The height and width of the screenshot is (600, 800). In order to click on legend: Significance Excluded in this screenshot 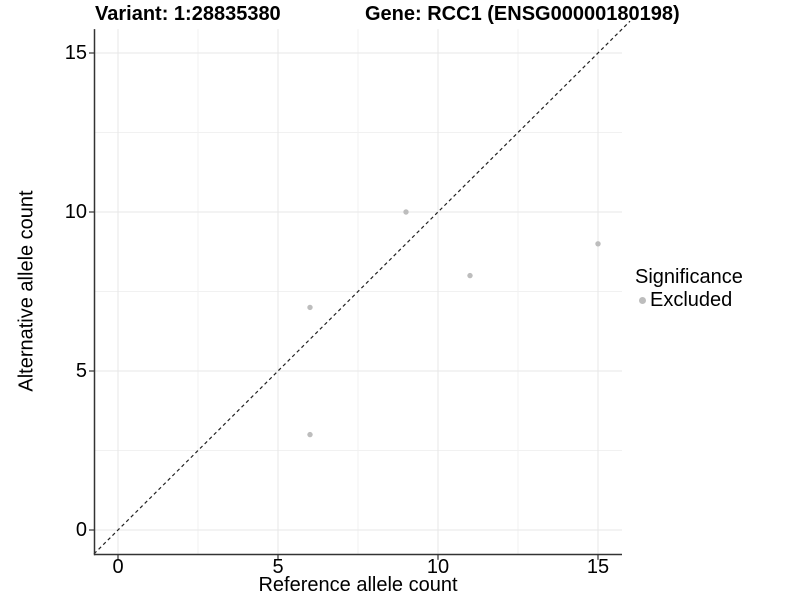, I will do `click(689, 288)`.